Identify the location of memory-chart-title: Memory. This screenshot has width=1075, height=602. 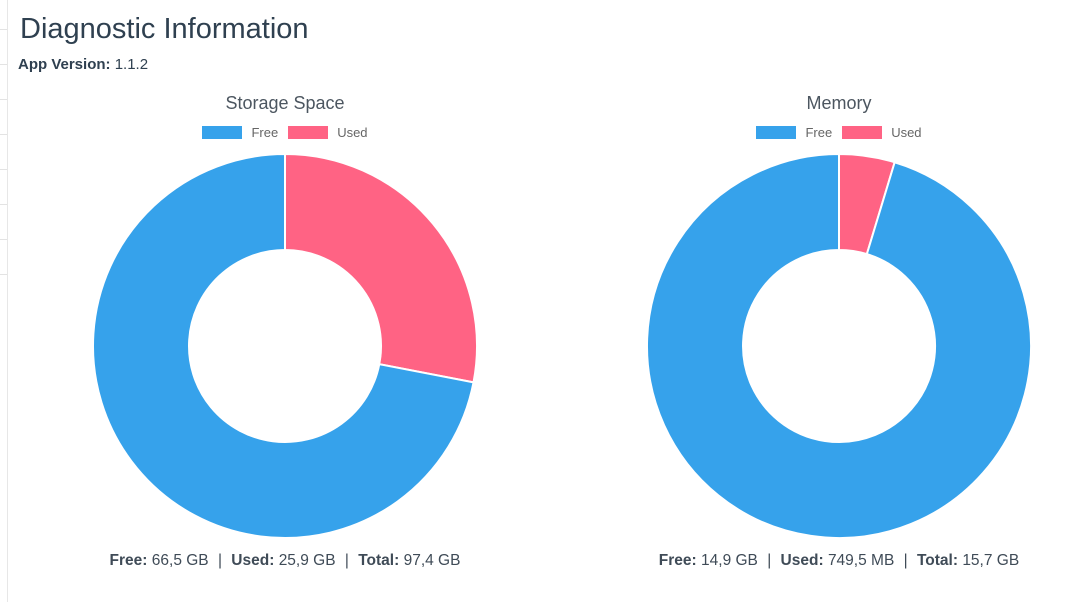
(839, 103).